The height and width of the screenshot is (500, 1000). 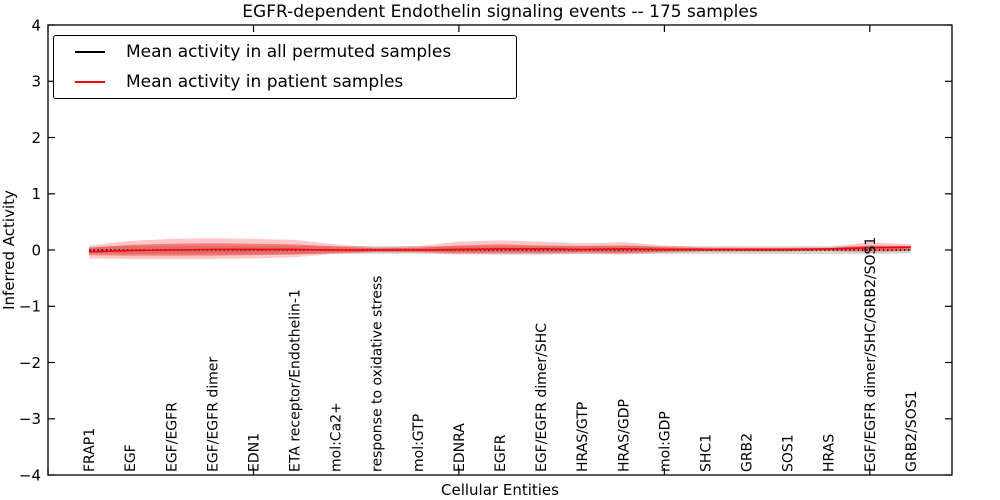 What do you see at coordinates (460, 447) in the screenshot?
I see `x-category-label: EDNRA` at bounding box center [460, 447].